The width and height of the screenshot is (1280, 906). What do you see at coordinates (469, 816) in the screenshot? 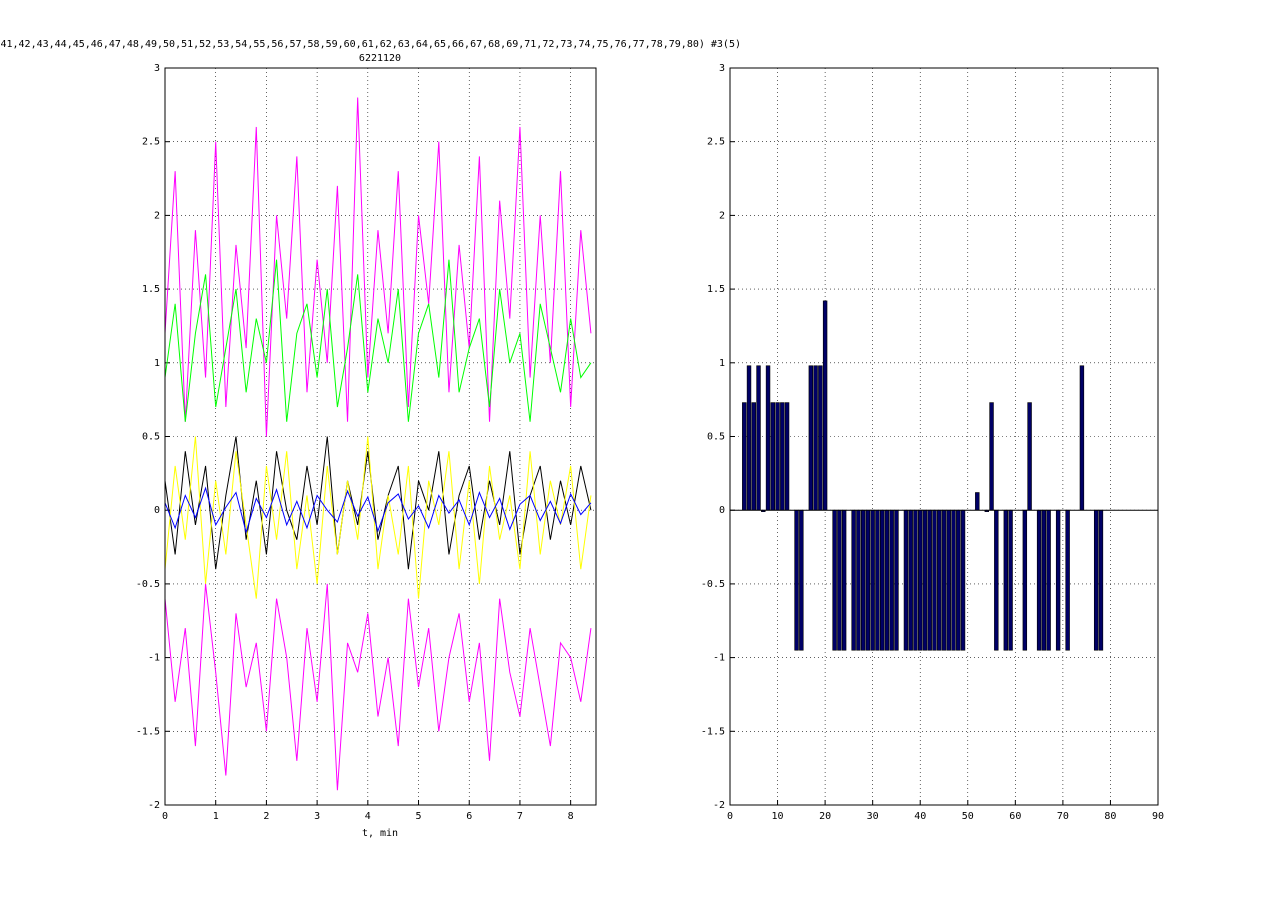
I see `x-tick-label: 6` at bounding box center [469, 816].